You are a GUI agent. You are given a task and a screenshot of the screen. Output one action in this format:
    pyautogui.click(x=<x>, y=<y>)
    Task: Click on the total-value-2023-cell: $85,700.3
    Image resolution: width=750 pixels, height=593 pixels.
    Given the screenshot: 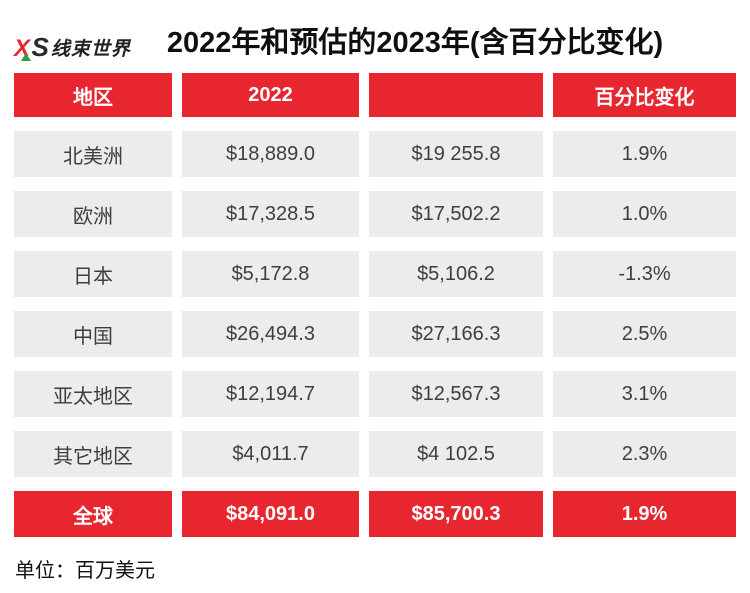 What is the action you would take?
    pyautogui.click(x=456, y=514)
    